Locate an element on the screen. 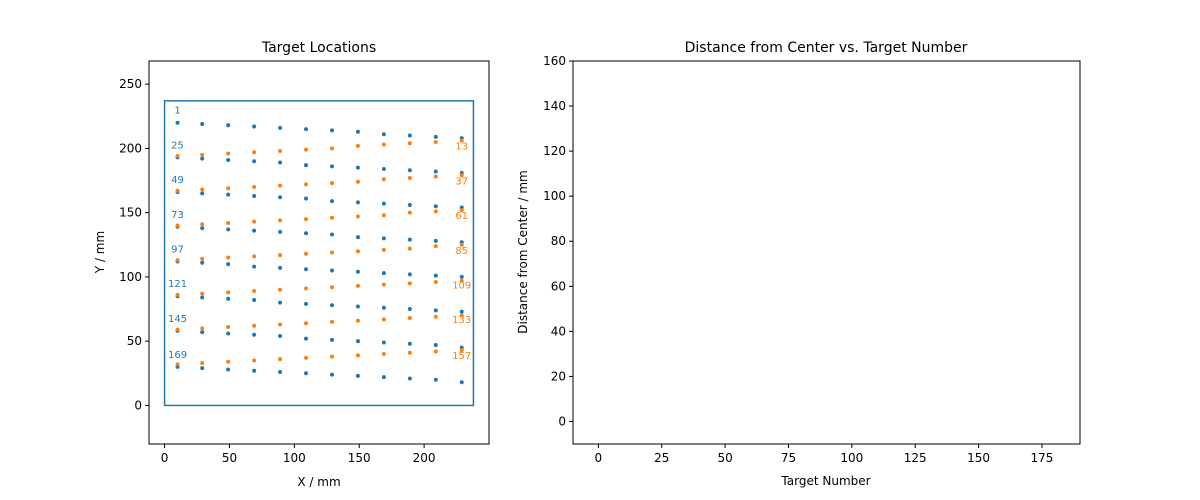 The height and width of the screenshot is (500, 1200). y-tick-label: 100 is located at coordinates (130, 277).